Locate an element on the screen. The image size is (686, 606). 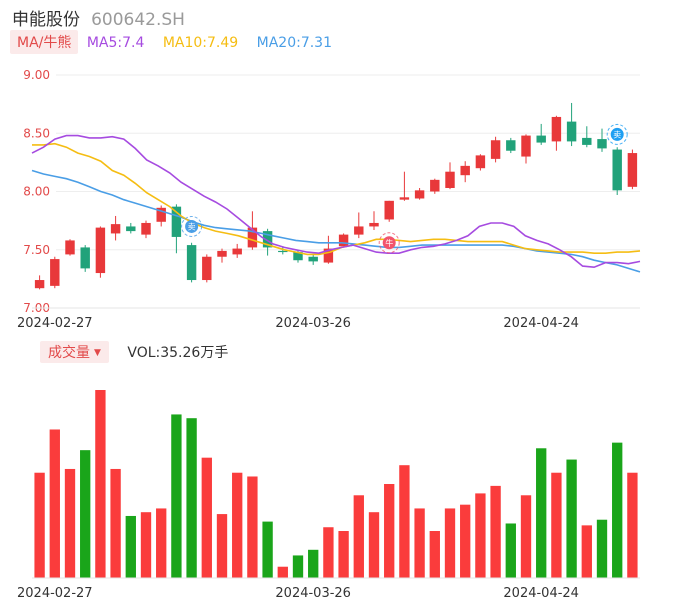
volume-header: 成交量 ▼ VOL:35.26万手 is located at coordinates (134, 352).